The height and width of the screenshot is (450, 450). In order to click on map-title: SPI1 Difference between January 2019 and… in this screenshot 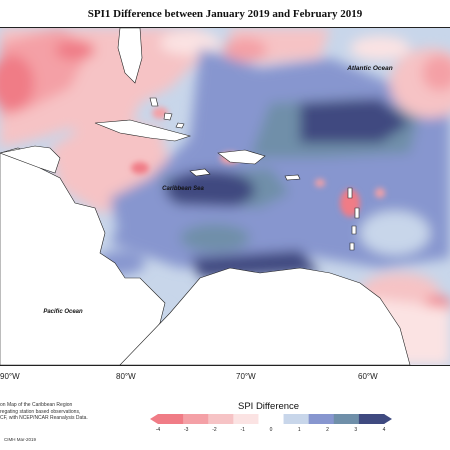, I will do `click(225, 14)`.